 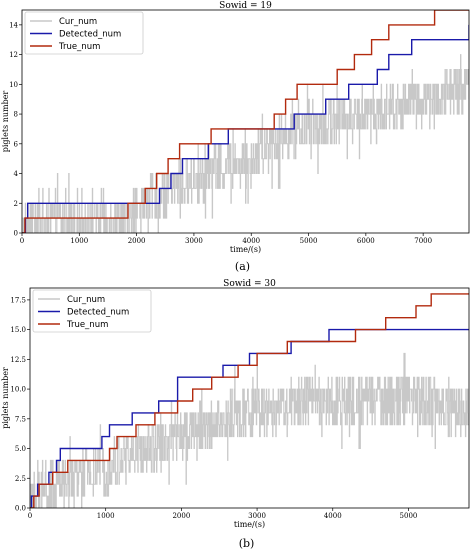 What do you see at coordinates (13, 25) in the screenshot?
I see `y-tick-label: 14` at bounding box center [13, 25].